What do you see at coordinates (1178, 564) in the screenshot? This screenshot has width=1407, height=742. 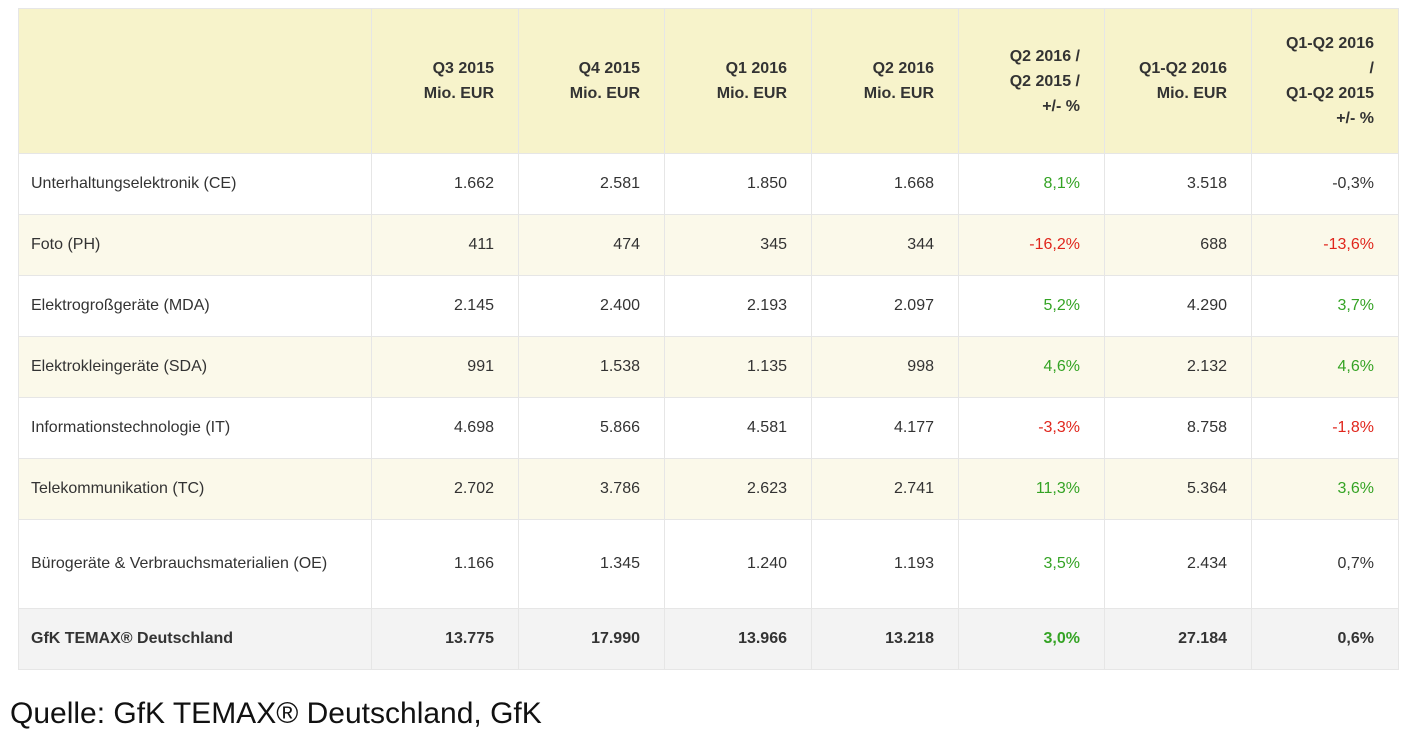 I see `cell-value: 2.434` at bounding box center [1178, 564].